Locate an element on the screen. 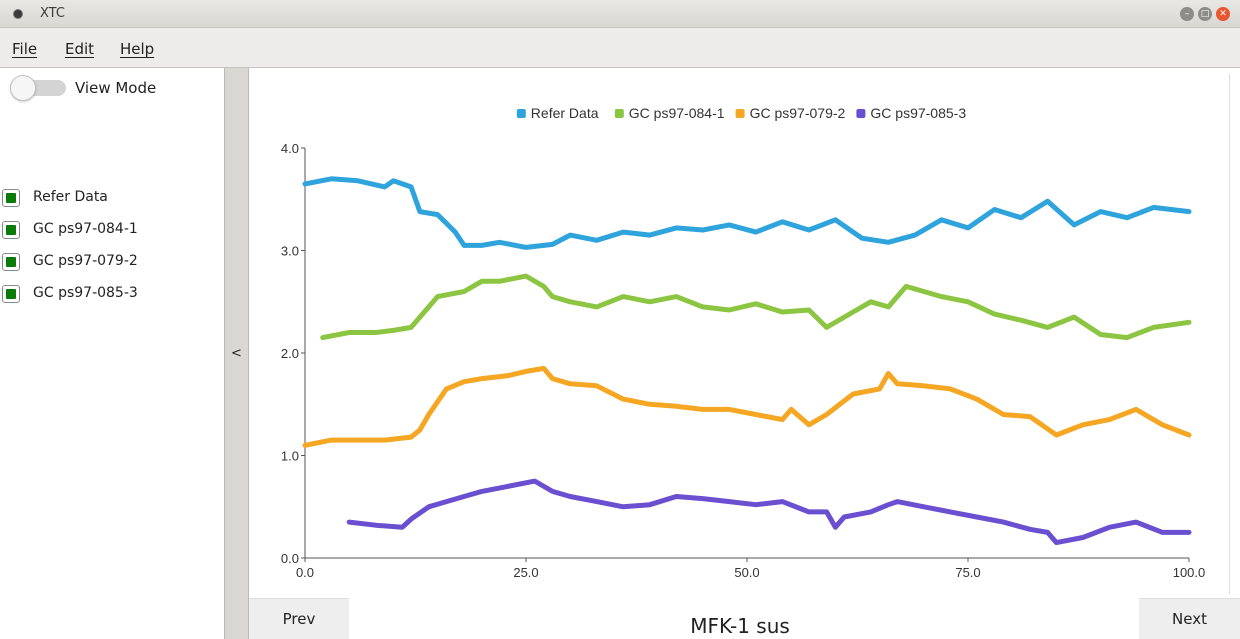  prev-button: Prev is located at coordinates (299, 618).